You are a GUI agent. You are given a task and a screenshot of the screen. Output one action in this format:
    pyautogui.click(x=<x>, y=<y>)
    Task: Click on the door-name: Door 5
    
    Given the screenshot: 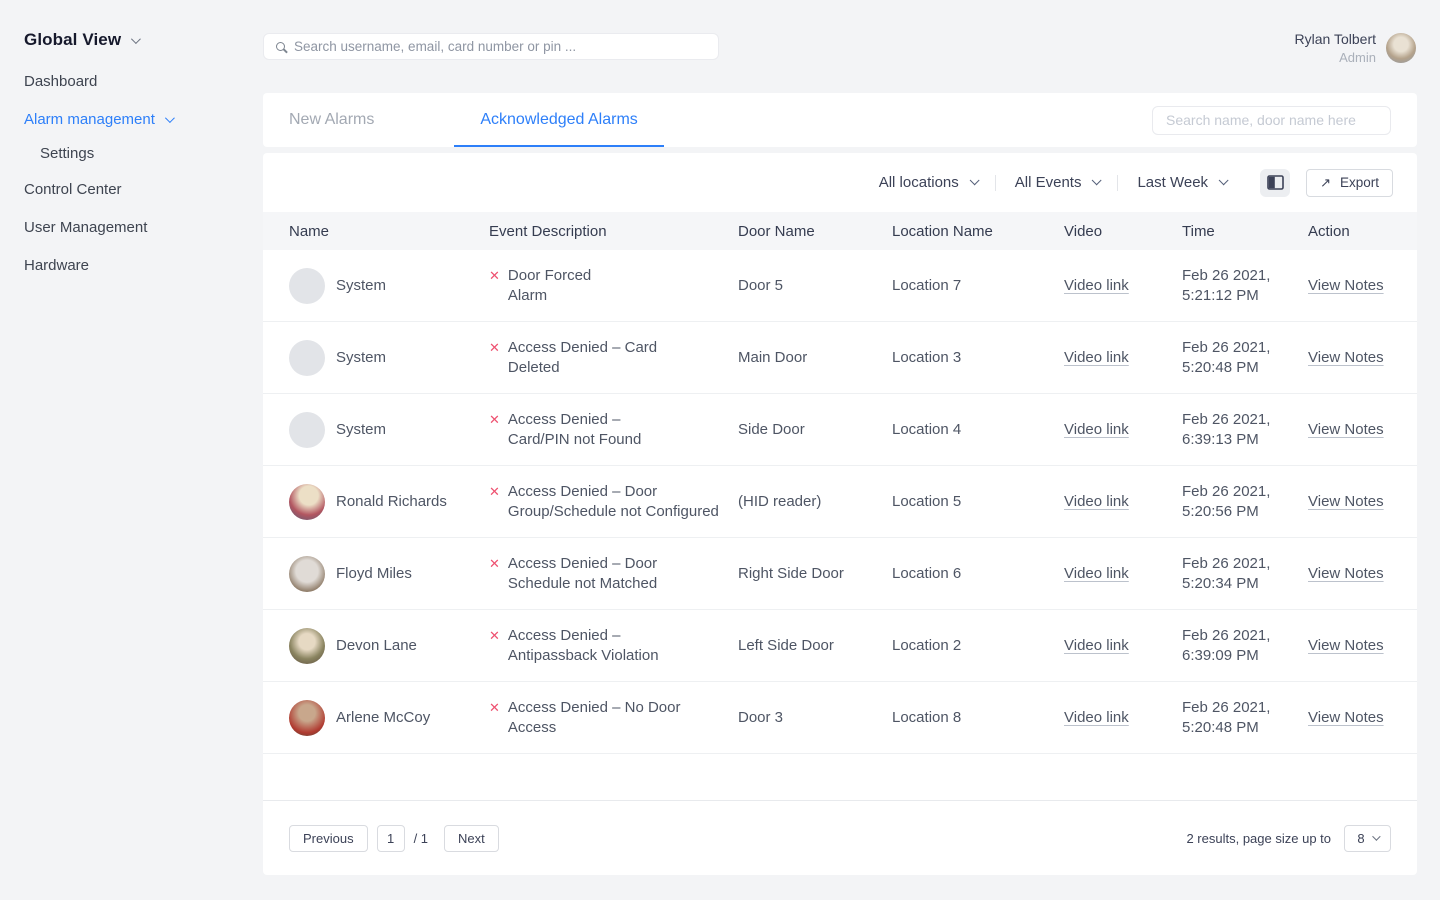 What is the action you would take?
    pyautogui.click(x=761, y=285)
    